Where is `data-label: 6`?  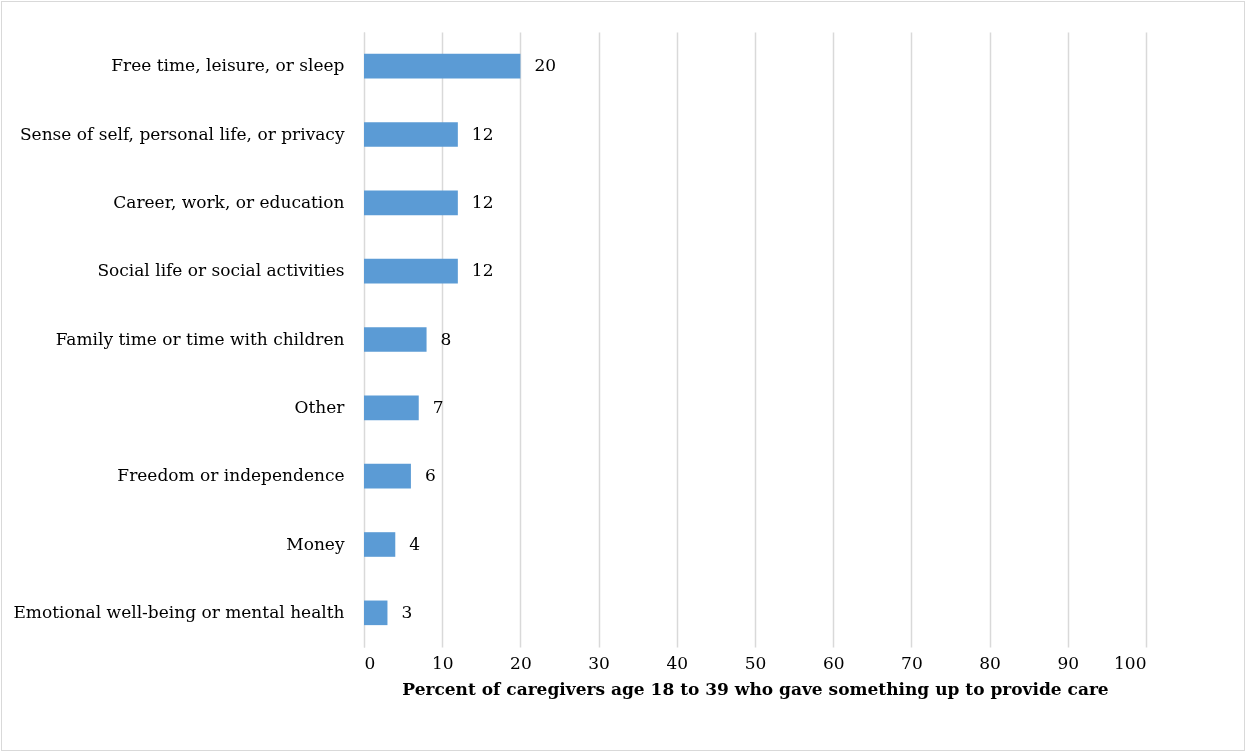
data-label: 6 is located at coordinates (430, 475).